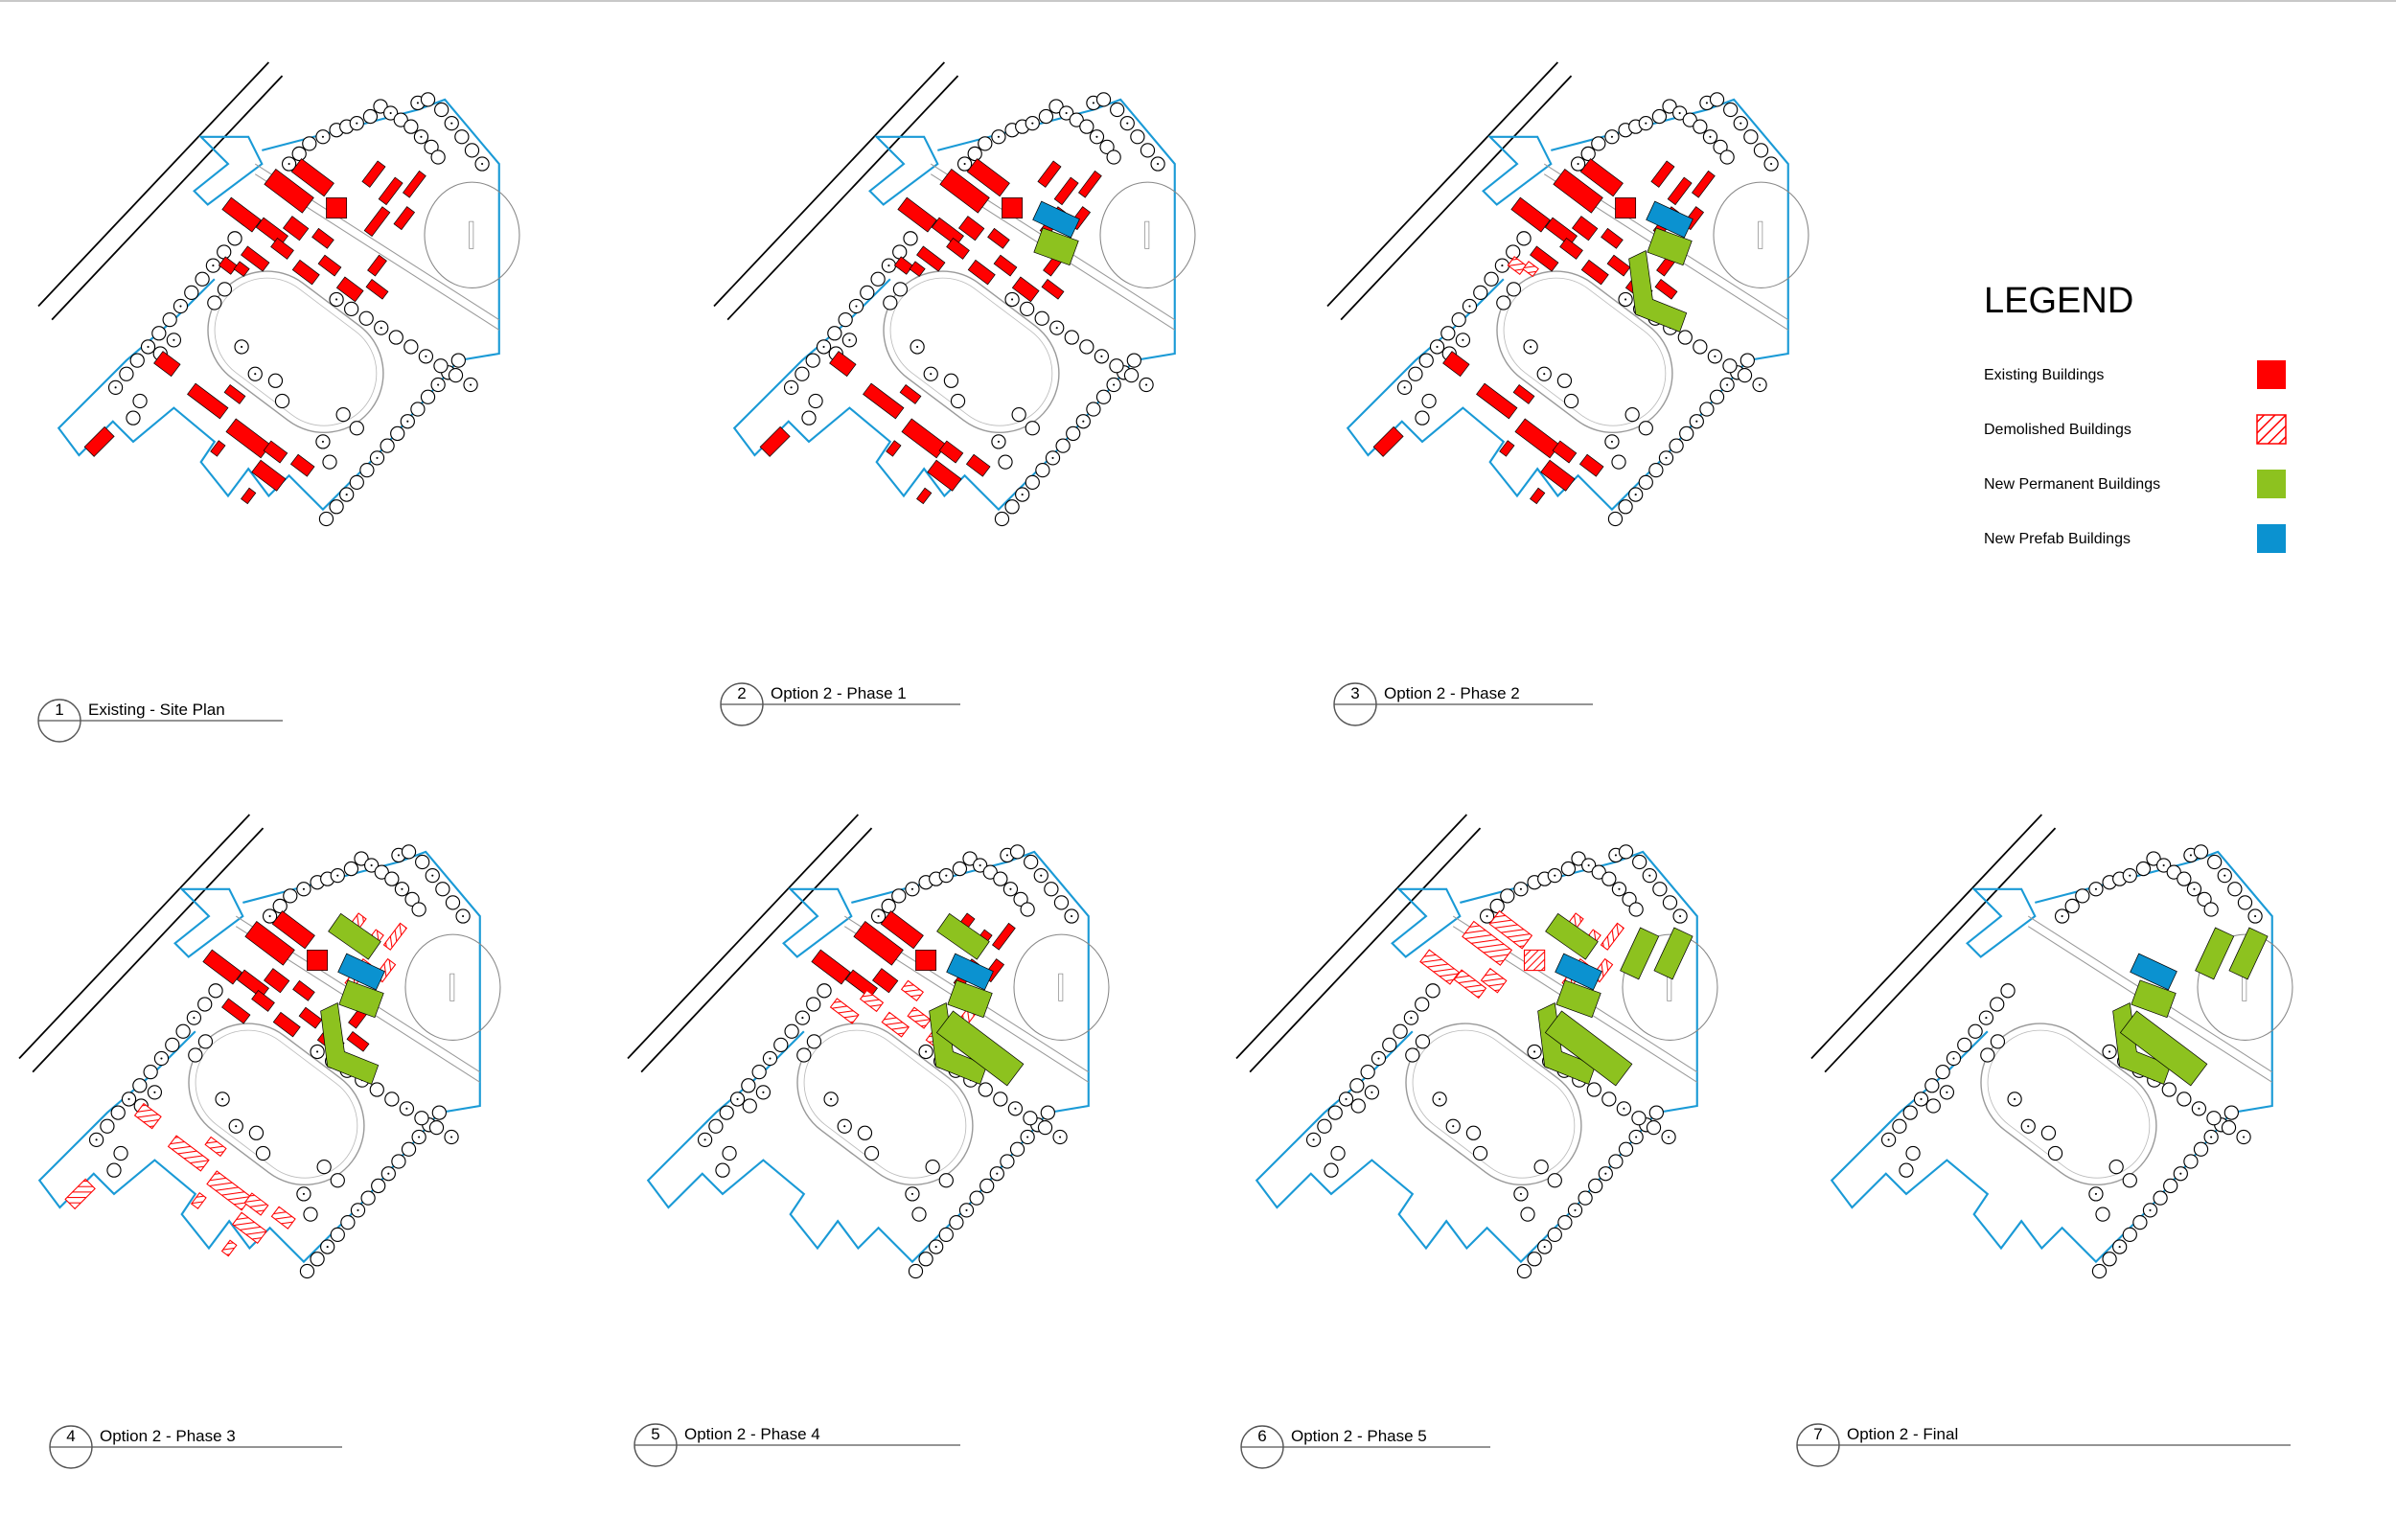 The width and height of the screenshot is (2396, 1540). Describe the element at coordinates (752, 1434) in the screenshot. I see `panel-title: Option 2 - Phase 4` at that location.